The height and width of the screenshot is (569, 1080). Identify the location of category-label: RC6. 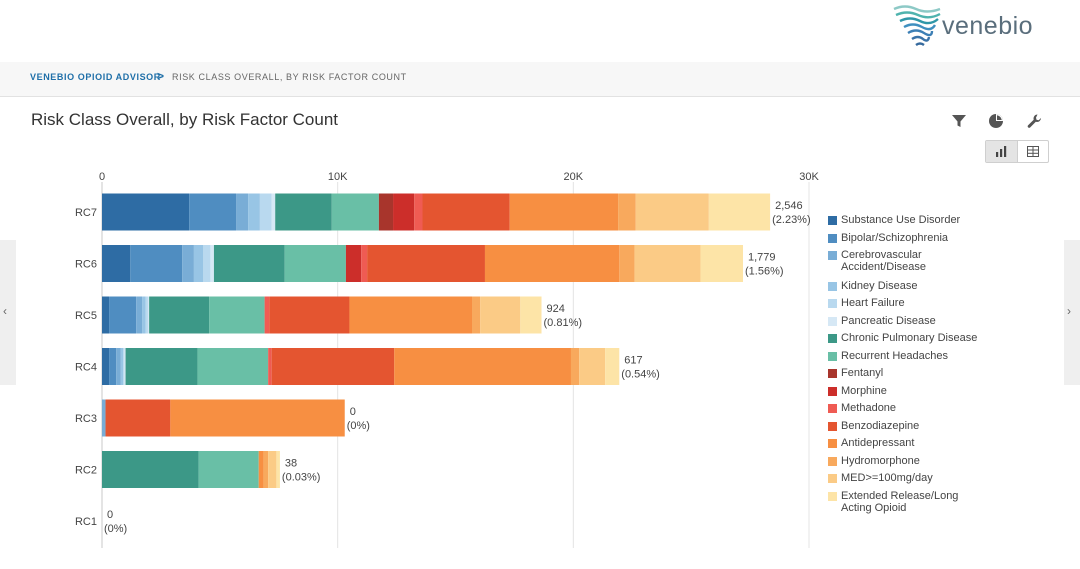
(86, 265).